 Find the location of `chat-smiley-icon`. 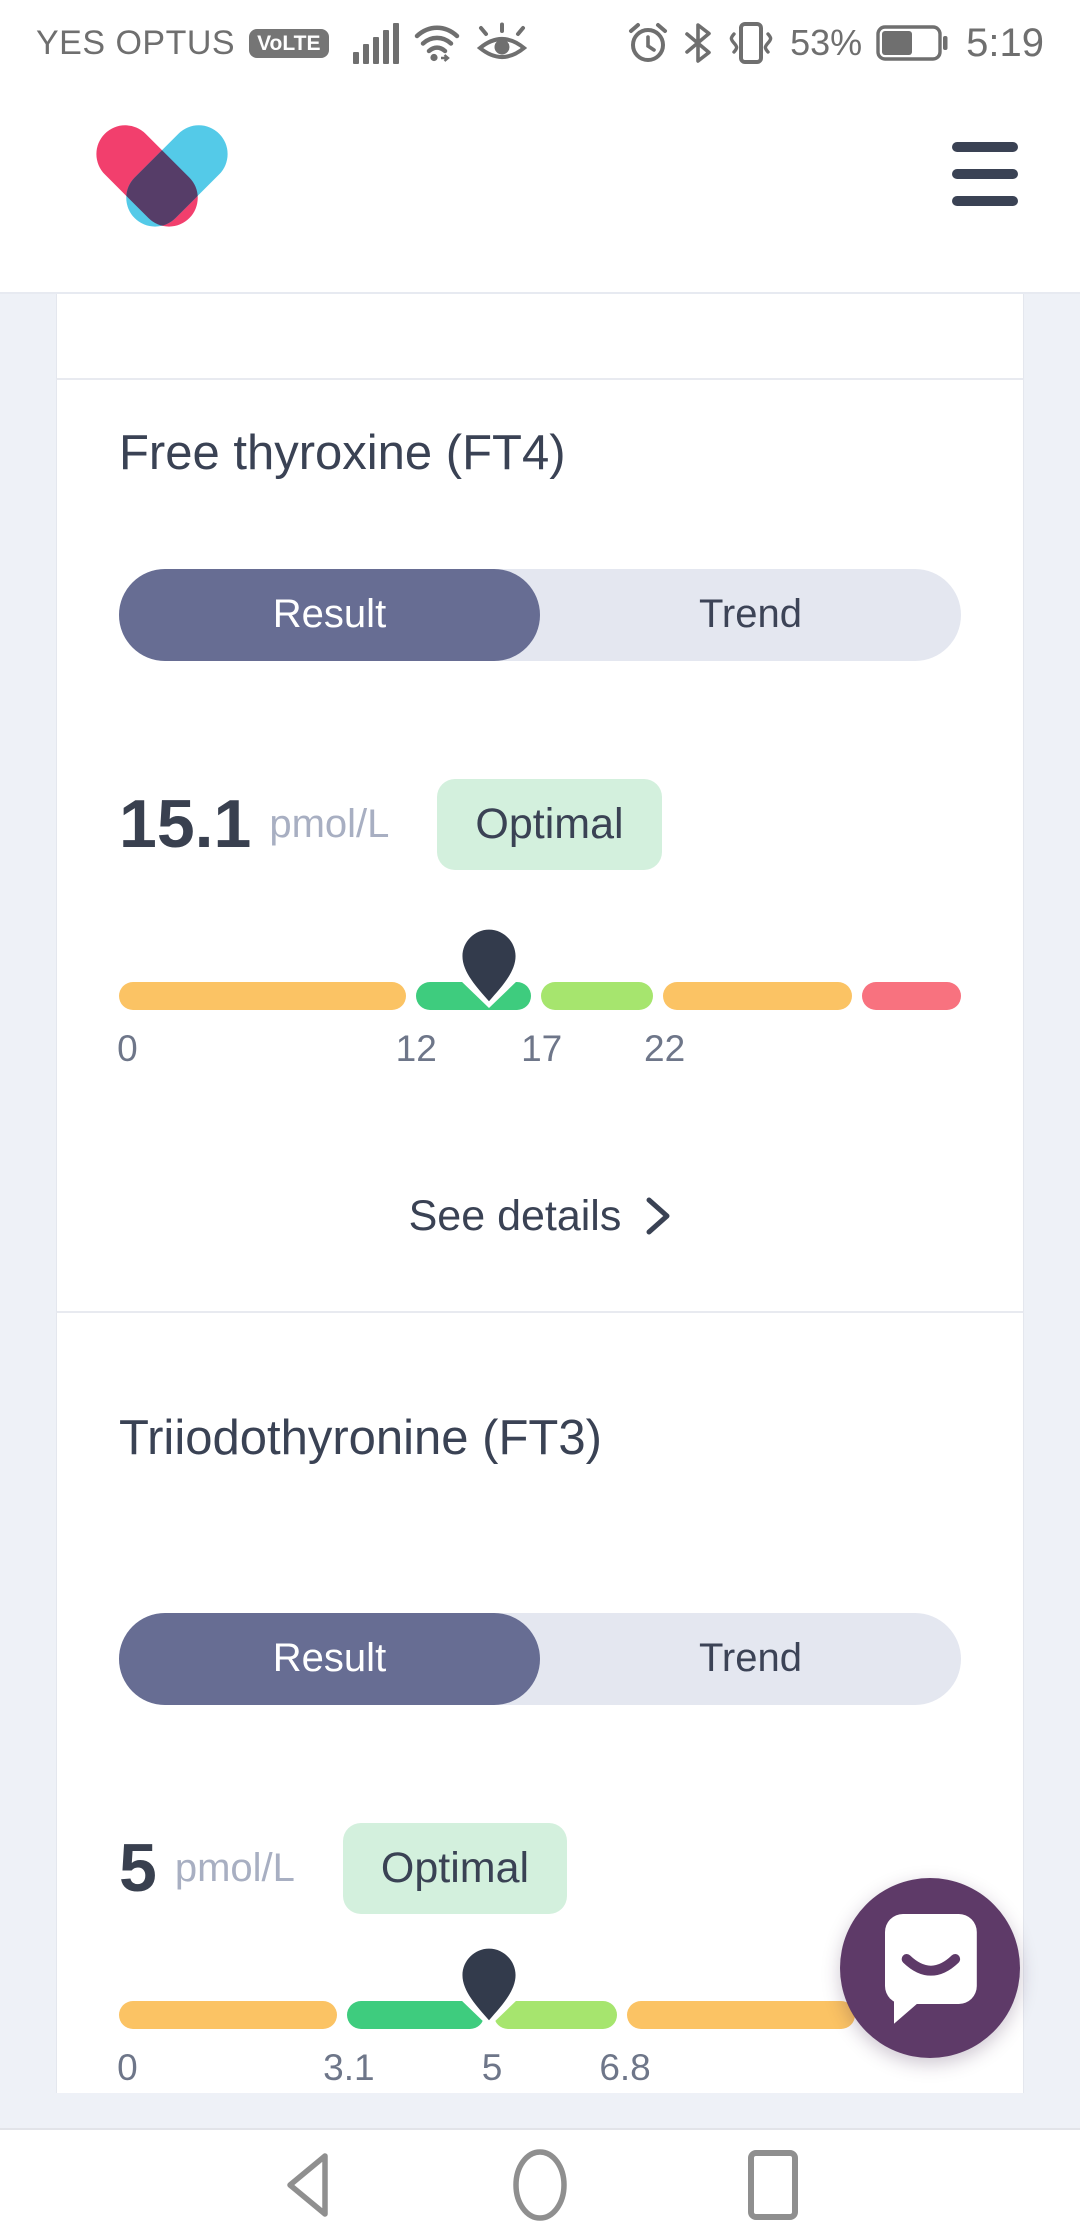

chat-smiley-icon is located at coordinates (931, 1969).